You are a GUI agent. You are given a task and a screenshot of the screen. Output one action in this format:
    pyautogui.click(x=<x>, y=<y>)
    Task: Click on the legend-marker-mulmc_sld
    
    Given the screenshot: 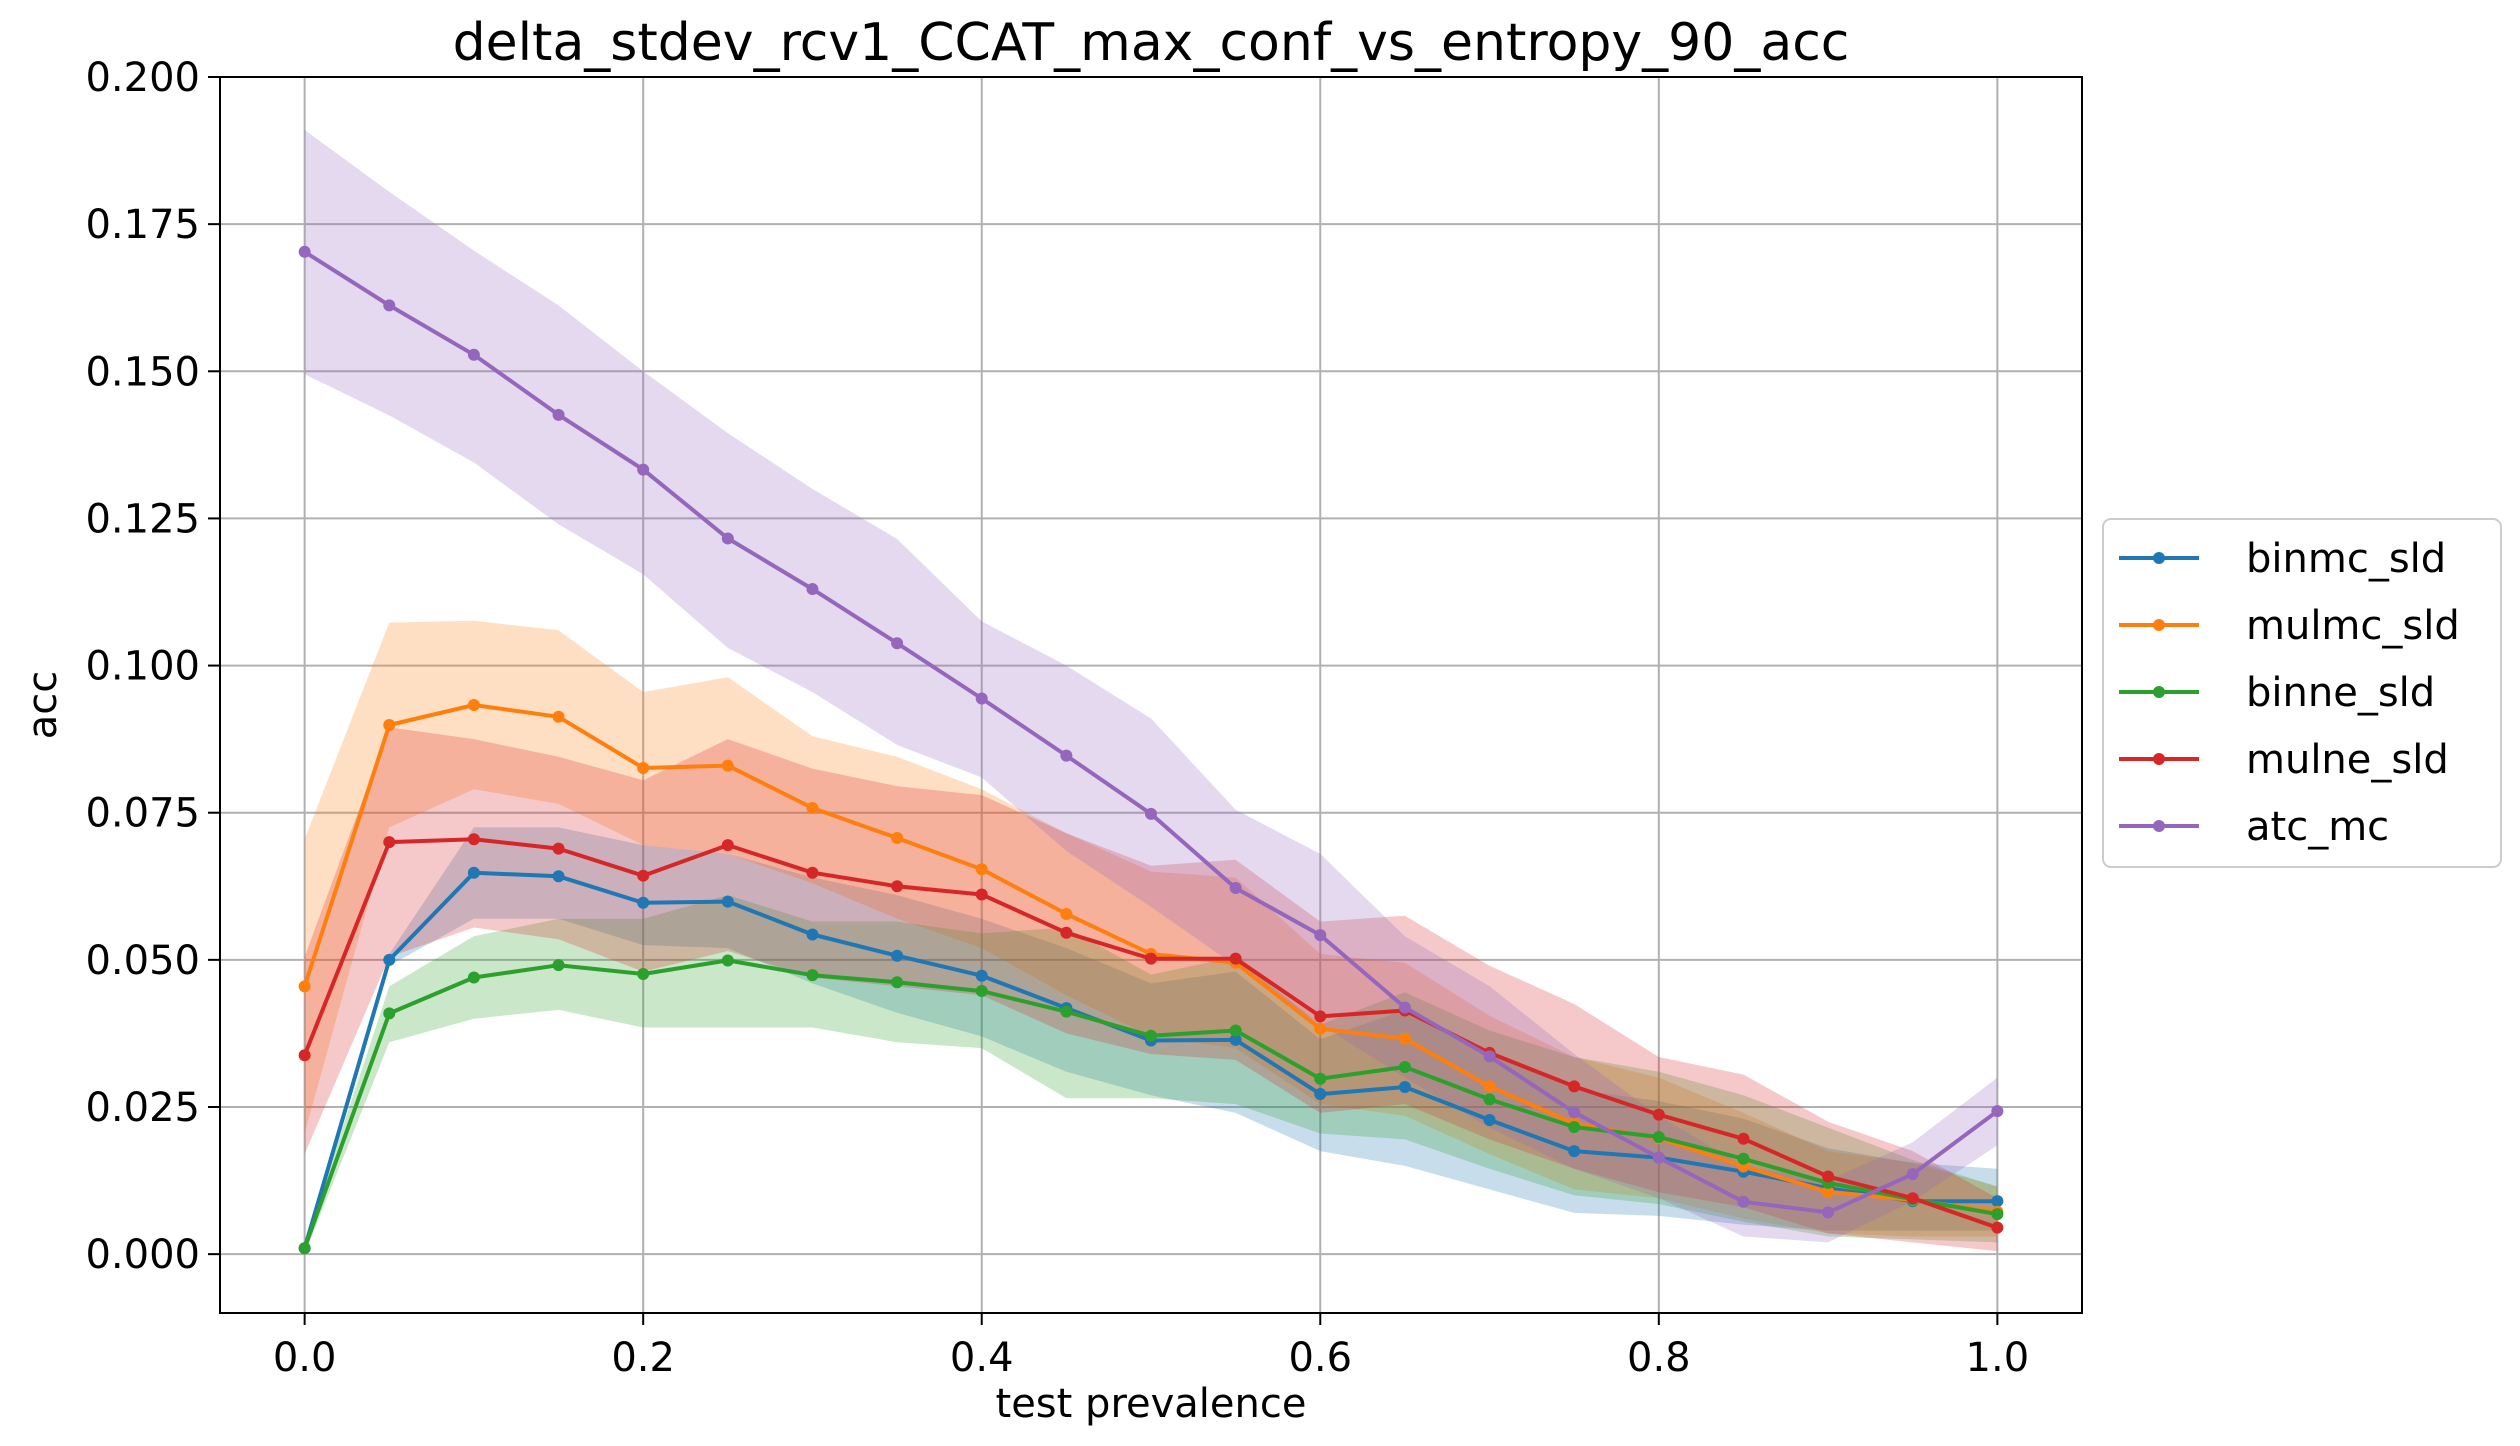 What is the action you would take?
    pyautogui.click(x=2159, y=625)
    